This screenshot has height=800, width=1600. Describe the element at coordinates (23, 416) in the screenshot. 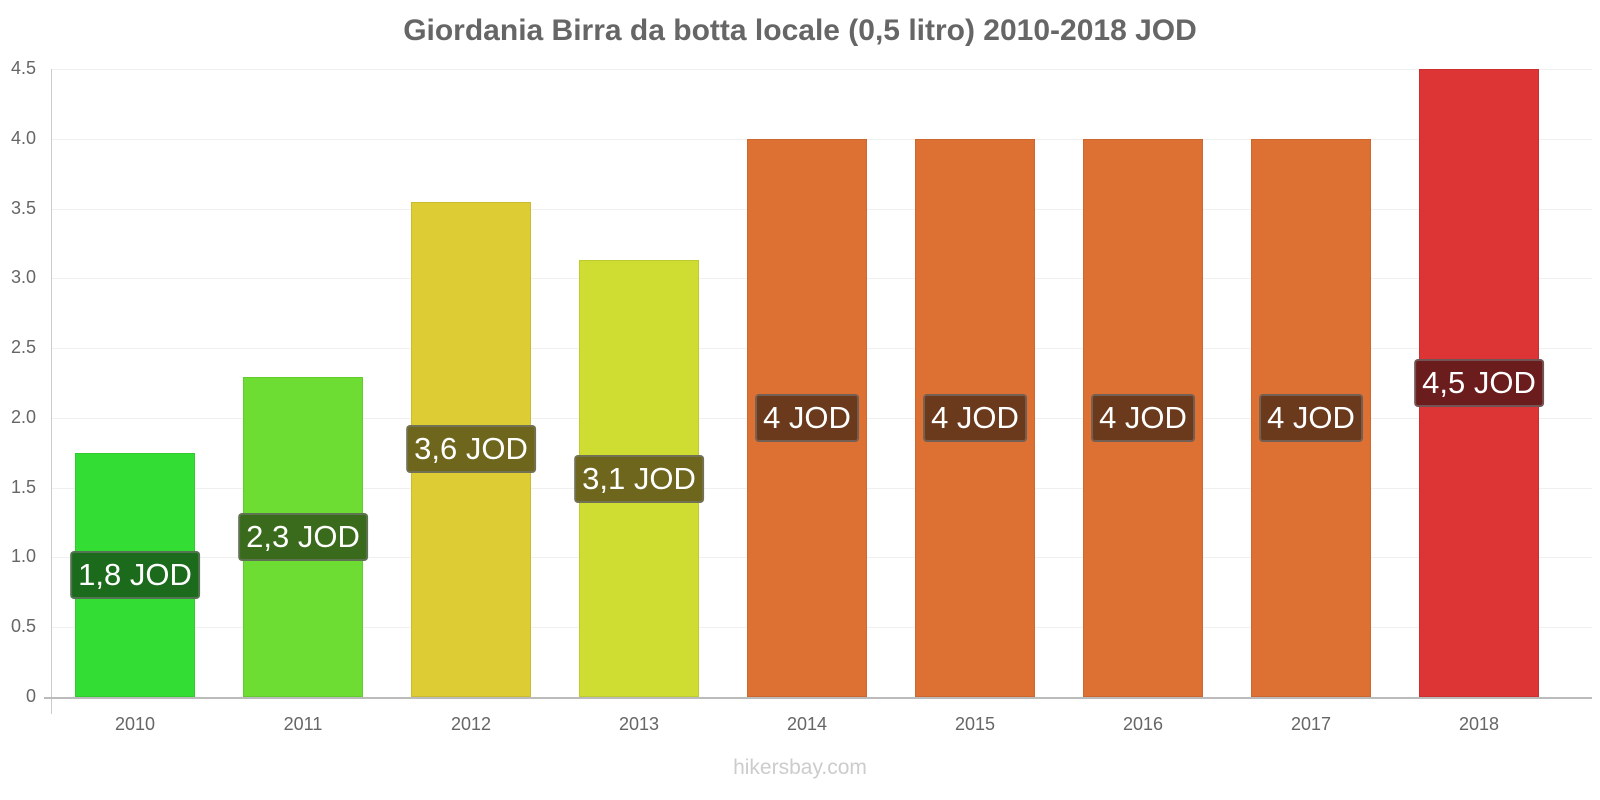

I see `y-tick-label: 2.0` at that location.